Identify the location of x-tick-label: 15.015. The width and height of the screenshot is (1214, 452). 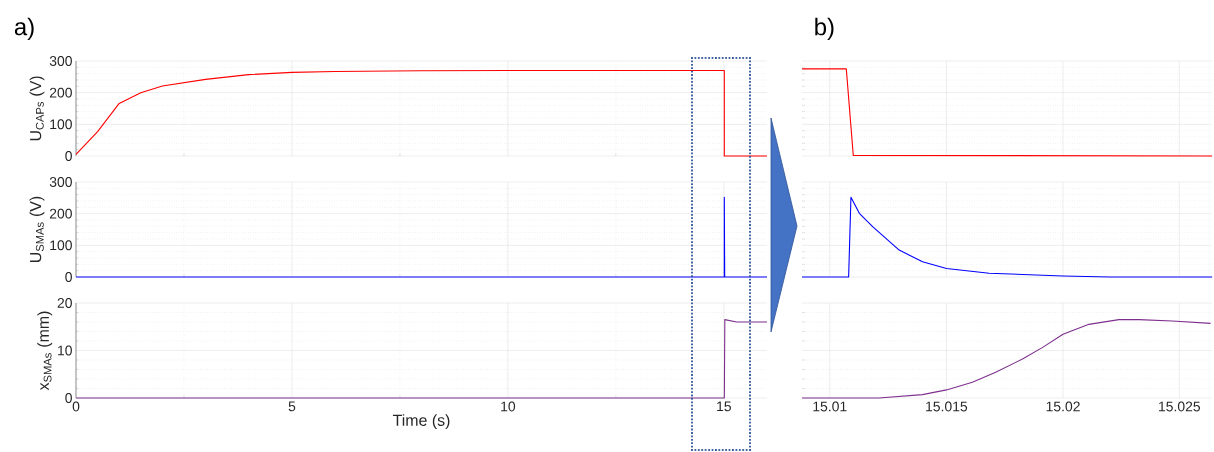
(947, 406).